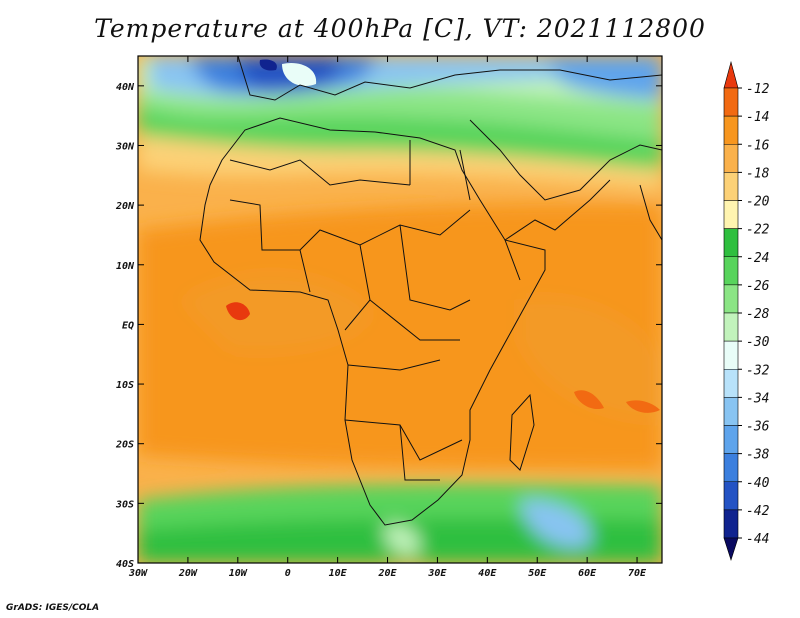 The image size is (800, 618). What do you see at coordinates (125, 266) in the screenshot?
I see `lat-tick-label: 10N` at bounding box center [125, 266].